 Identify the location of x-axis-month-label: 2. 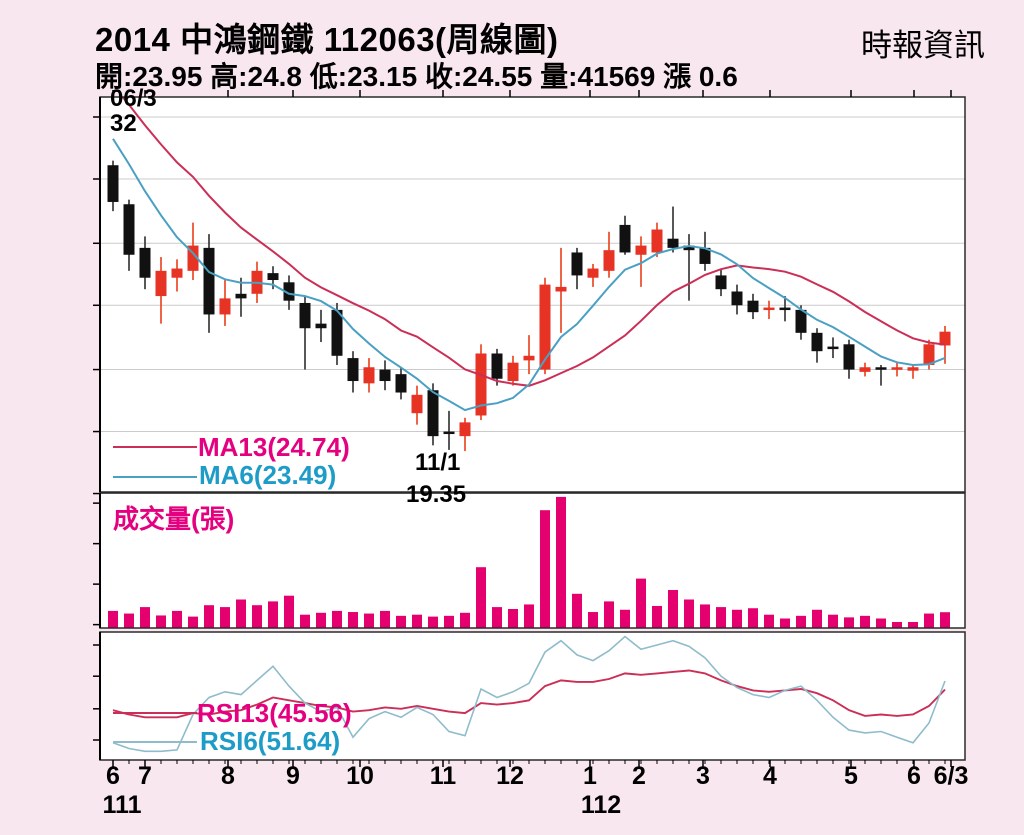
(639, 776).